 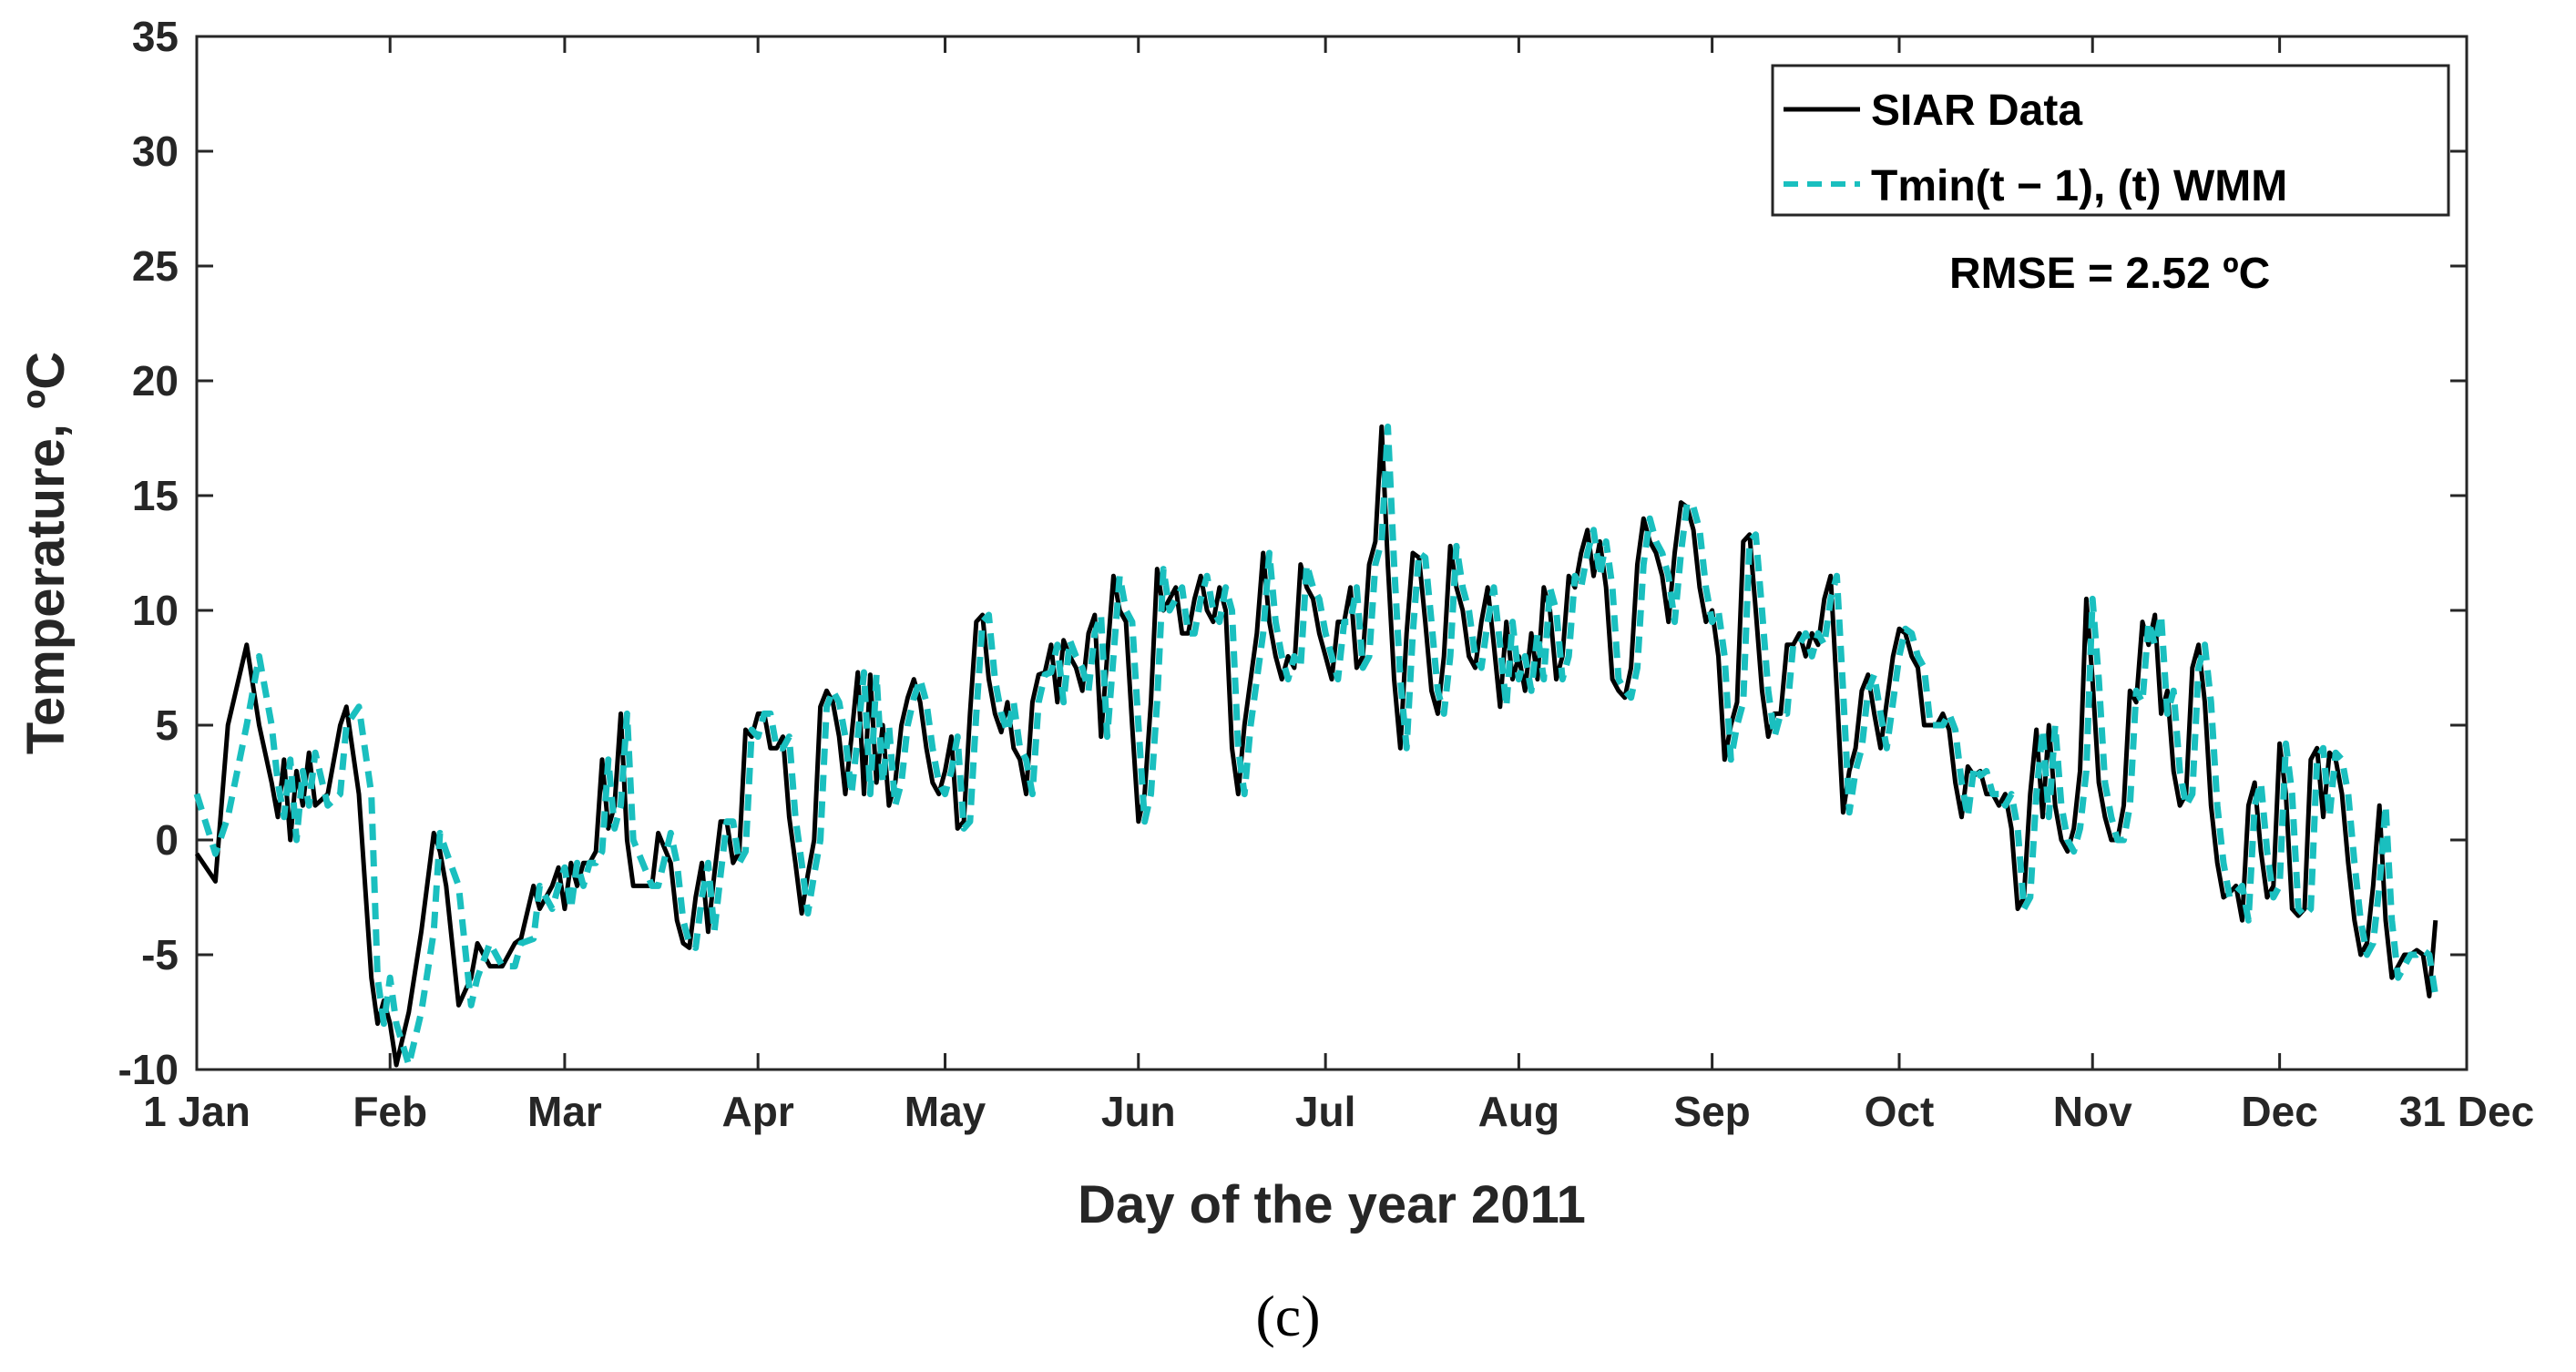 What do you see at coordinates (1332, 1204) in the screenshot?
I see `x-axis-title: Day of the year 2011` at bounding box center [1332, 1204].